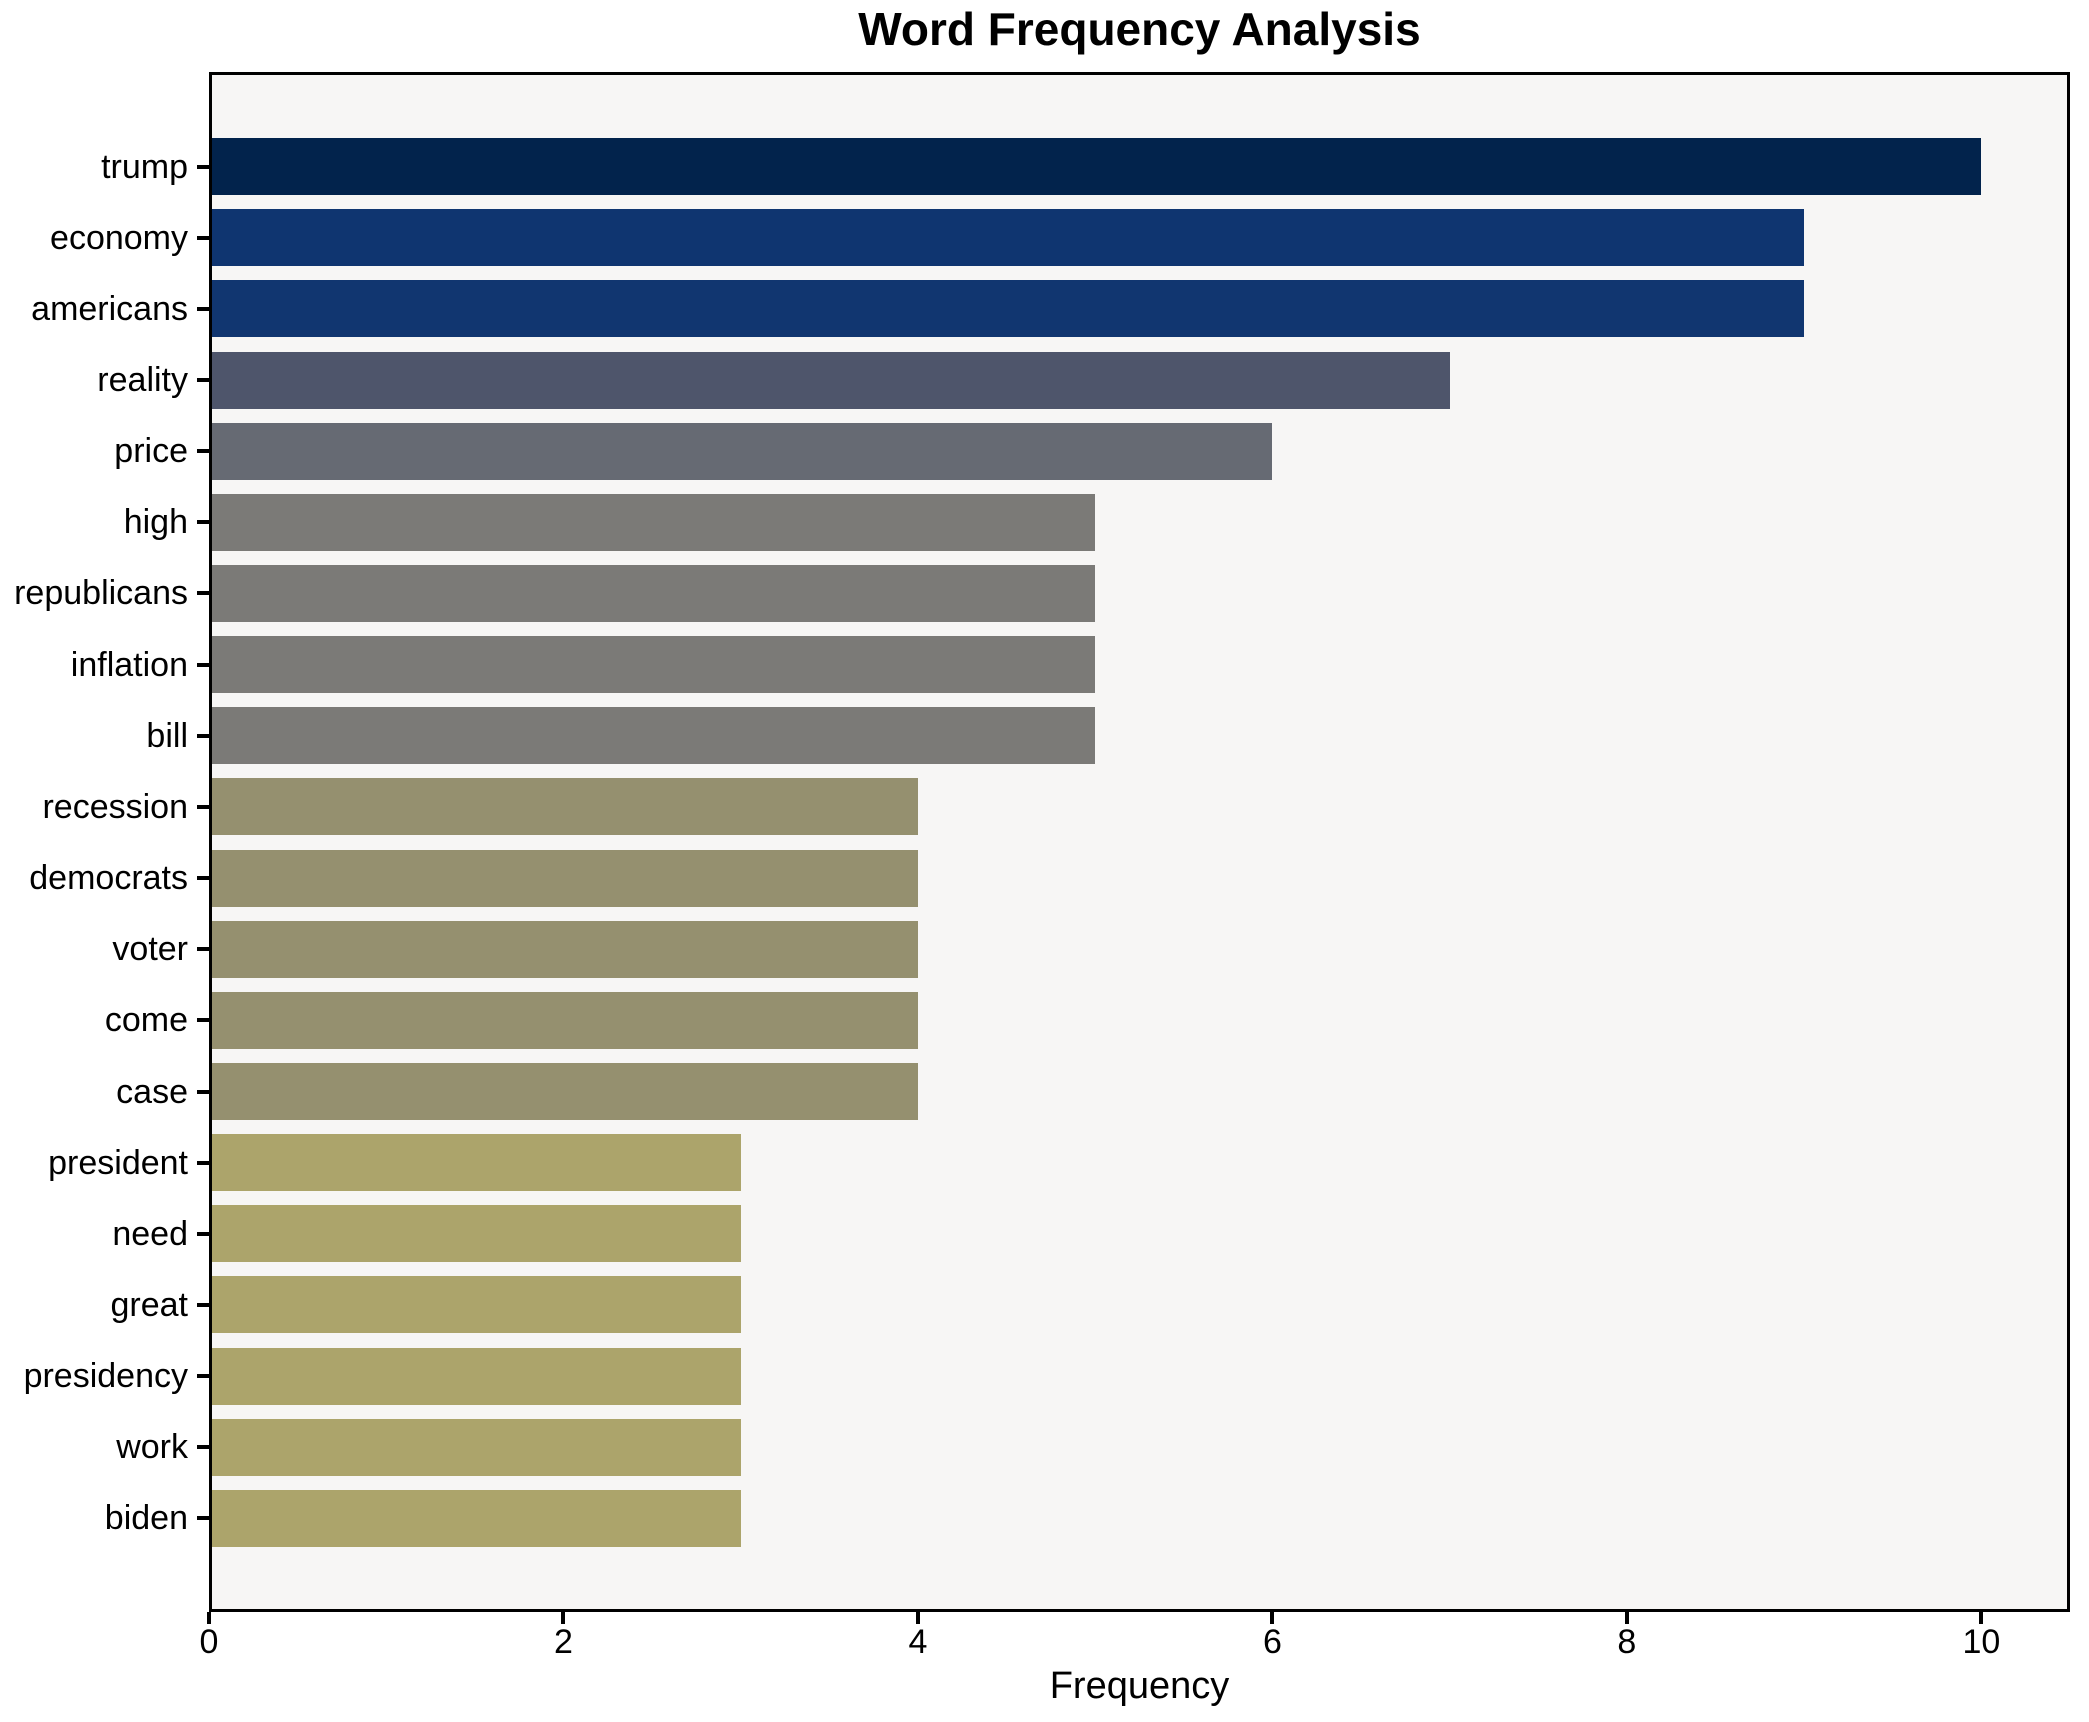 This screenshot has width=2089, height=1722. I want to click on bar-republicans, so click(654, 593).